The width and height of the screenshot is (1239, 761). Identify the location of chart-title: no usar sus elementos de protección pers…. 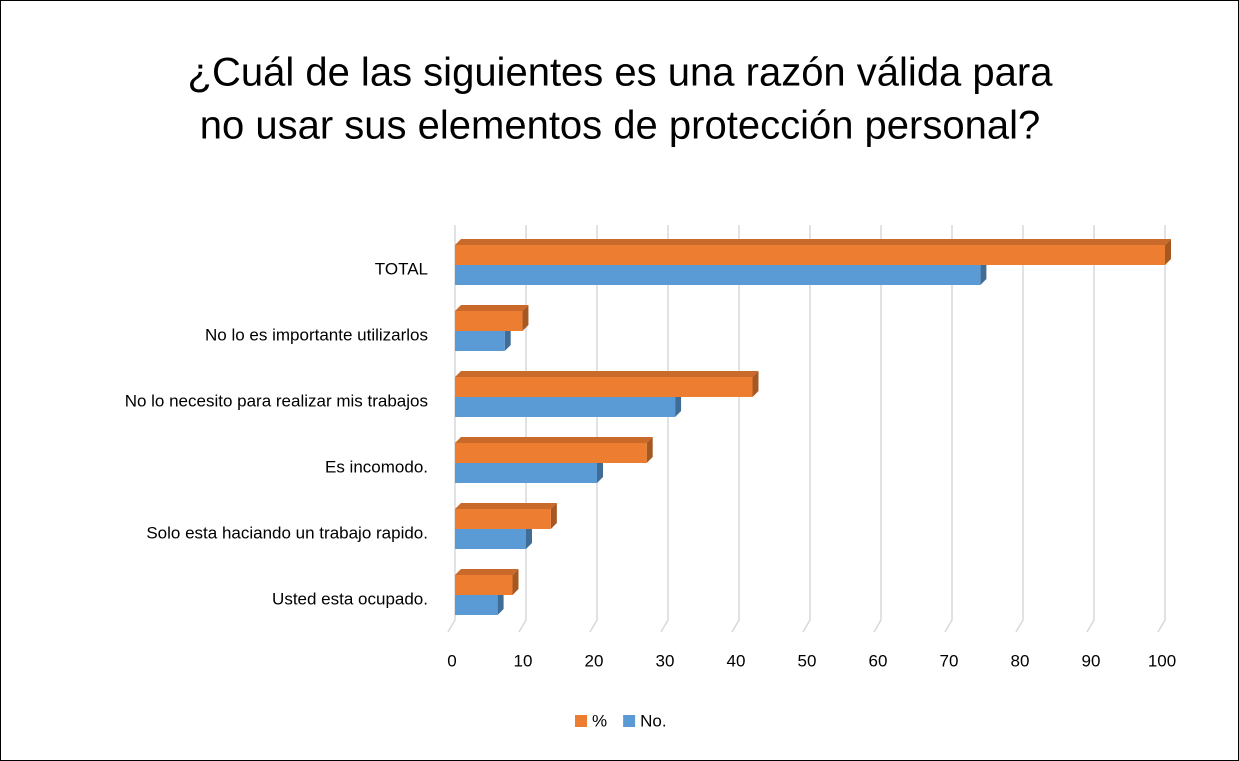
(620, 126).